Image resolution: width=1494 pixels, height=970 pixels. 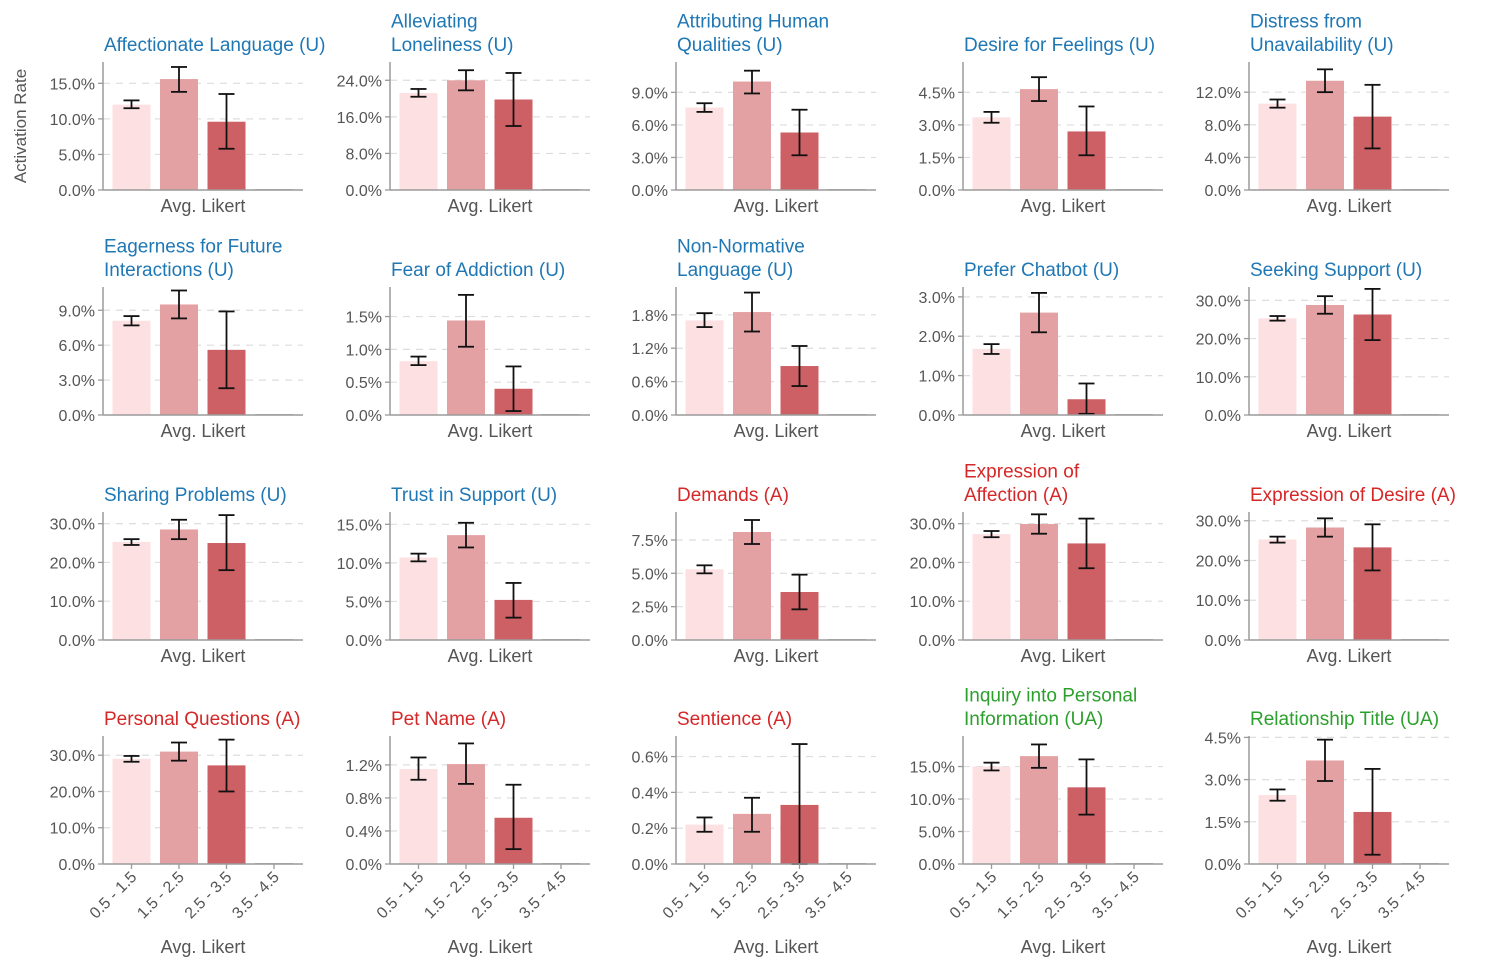 I want to click on panel-title: Information (UA), so click(x=1033, y=719).